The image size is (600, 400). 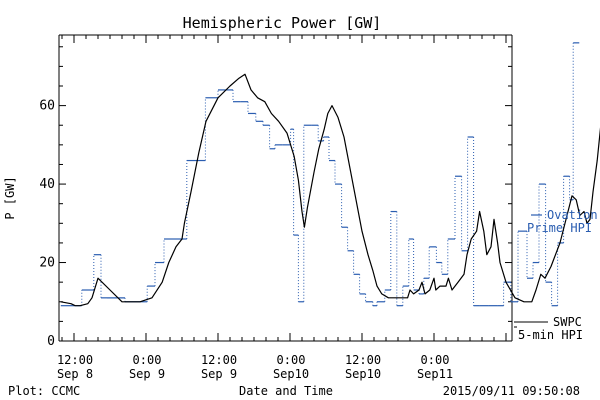 I want to click on y-tick-label: 0, so click(x=51, y=341).